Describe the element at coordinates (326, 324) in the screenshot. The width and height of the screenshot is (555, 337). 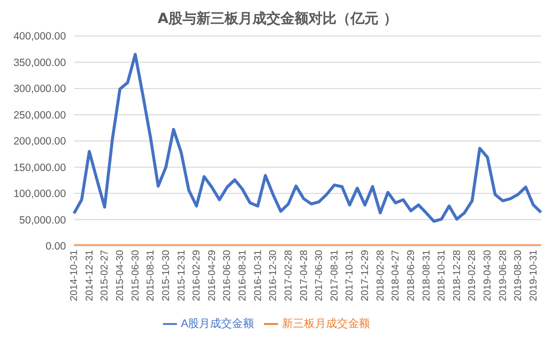
I see `legend-label: 新三板月成交金额` at that location.